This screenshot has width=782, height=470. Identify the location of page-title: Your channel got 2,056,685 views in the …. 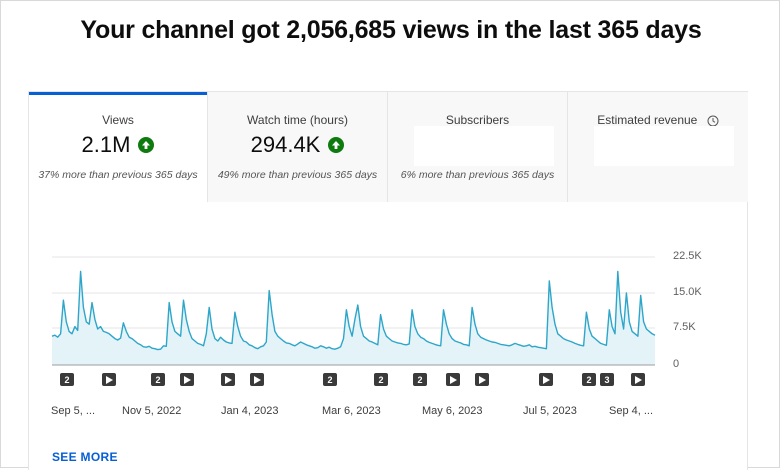
(391, 30).